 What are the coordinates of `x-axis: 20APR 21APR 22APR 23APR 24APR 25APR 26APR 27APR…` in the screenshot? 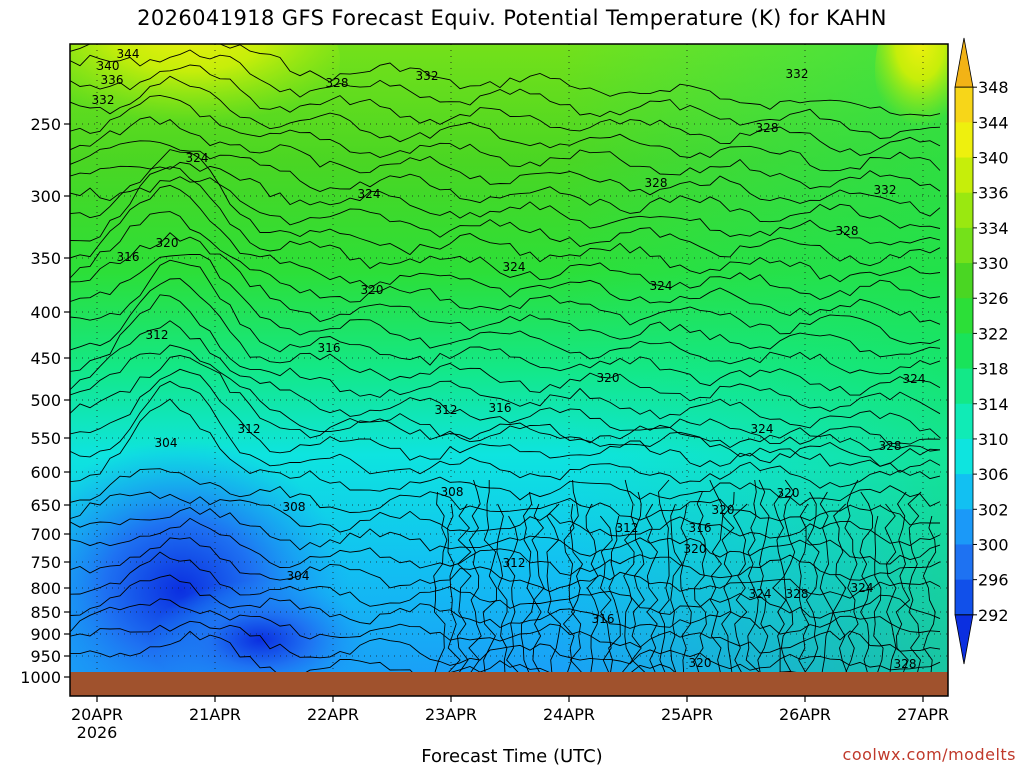 It's located at (510, 719).